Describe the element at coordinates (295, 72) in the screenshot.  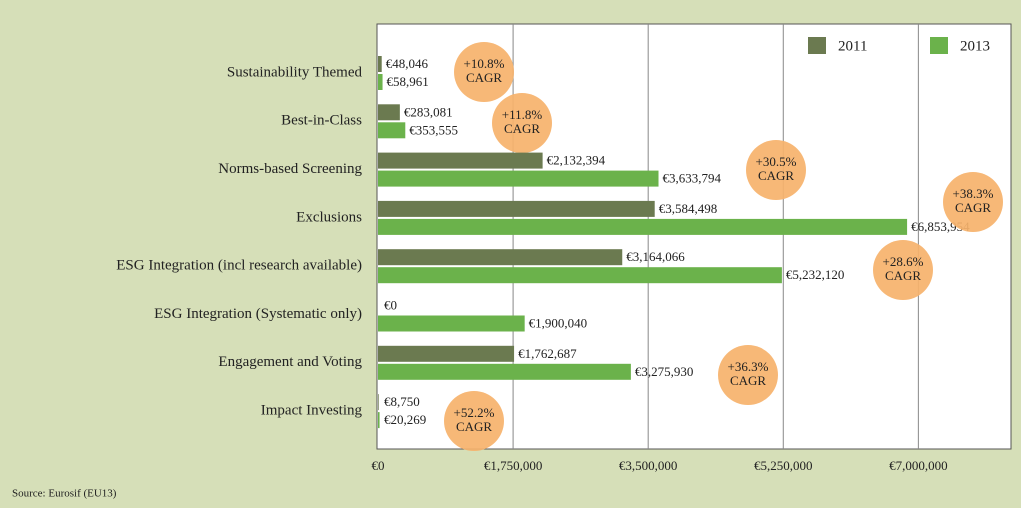
I see `category-label: Sustainability Themed` at that location.